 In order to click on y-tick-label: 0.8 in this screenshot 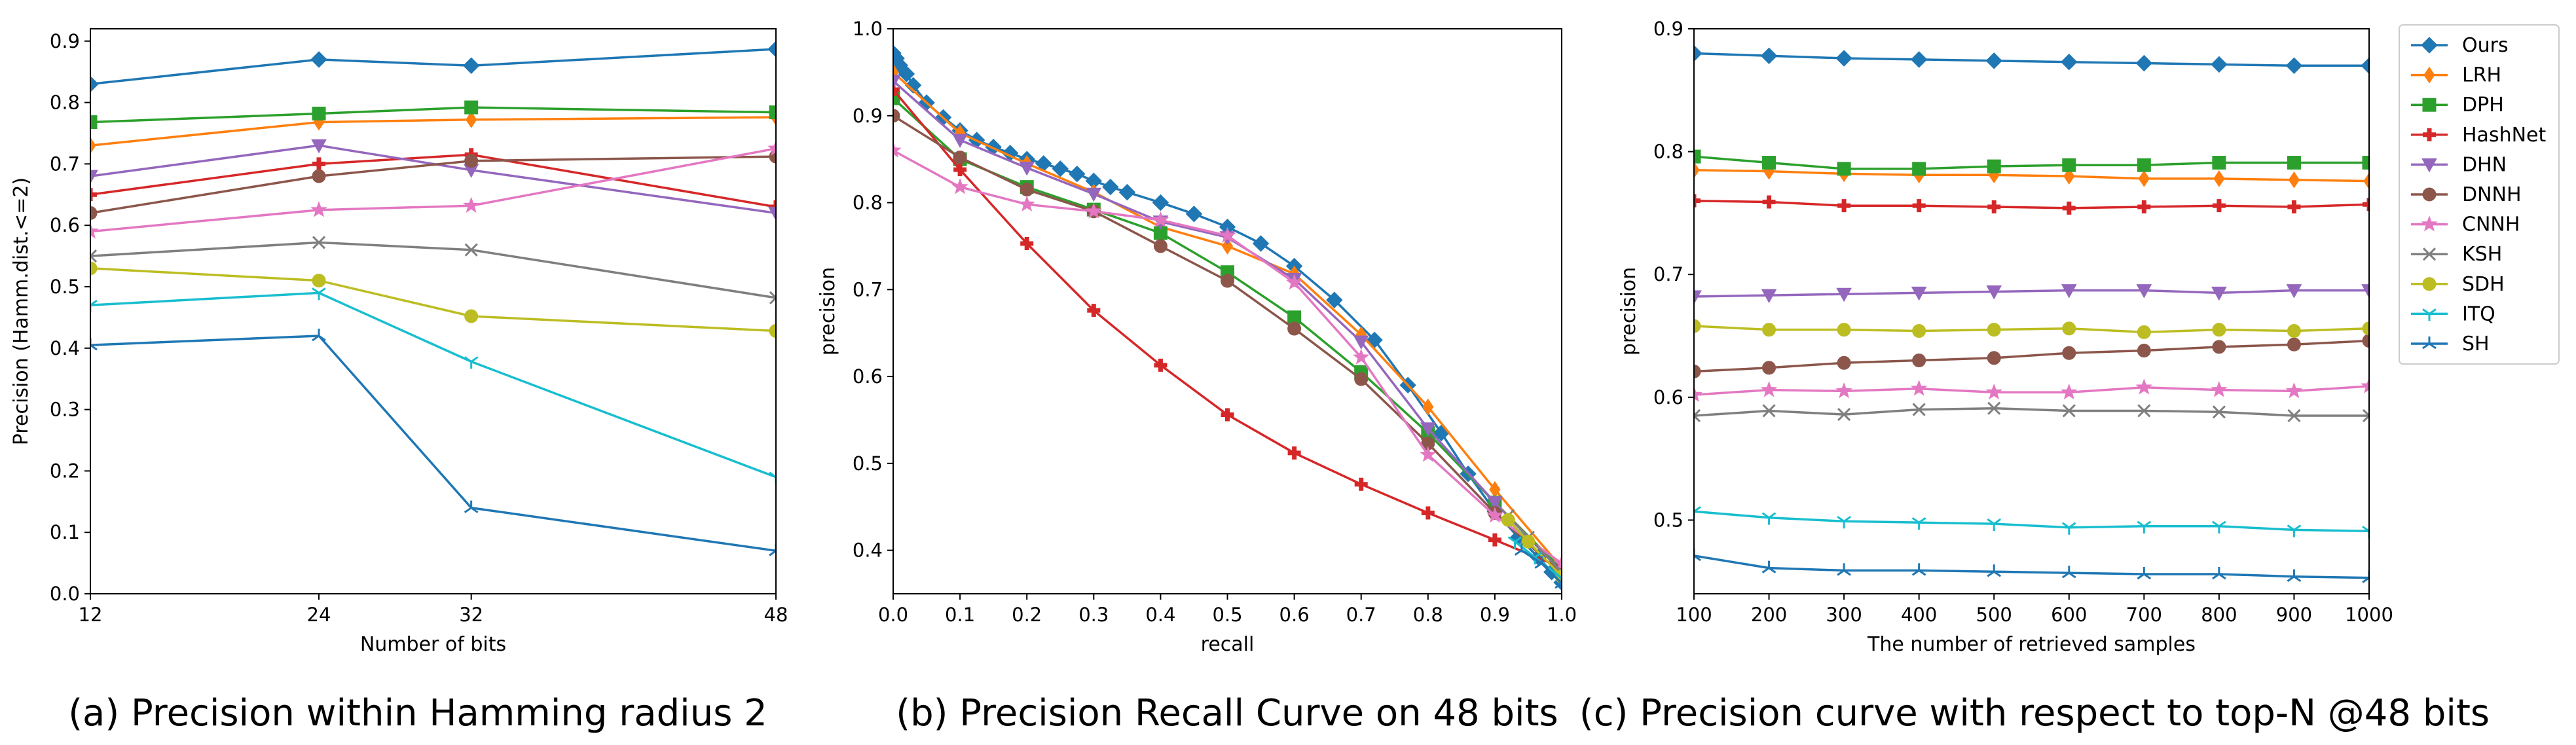, I will do `click(1668, 152)`.